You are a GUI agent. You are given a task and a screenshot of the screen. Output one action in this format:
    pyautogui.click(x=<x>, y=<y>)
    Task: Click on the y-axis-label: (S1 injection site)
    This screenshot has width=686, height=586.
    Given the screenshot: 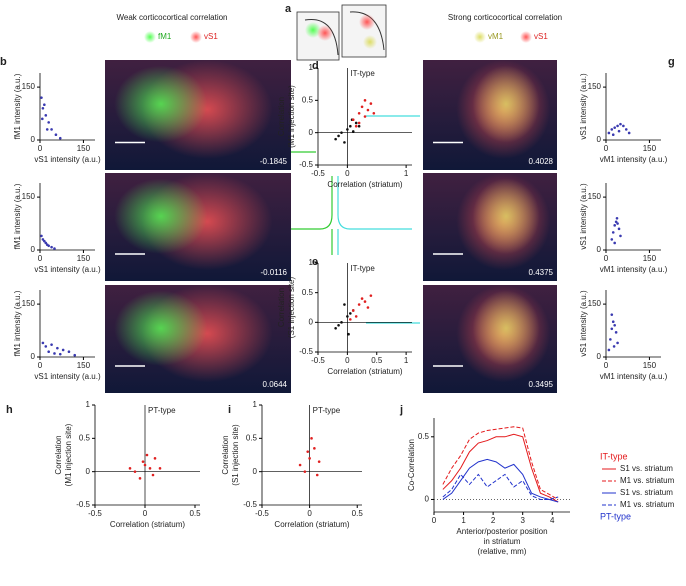 What is the action you would take?
    pyautogui.click(x=235, y=455)
    